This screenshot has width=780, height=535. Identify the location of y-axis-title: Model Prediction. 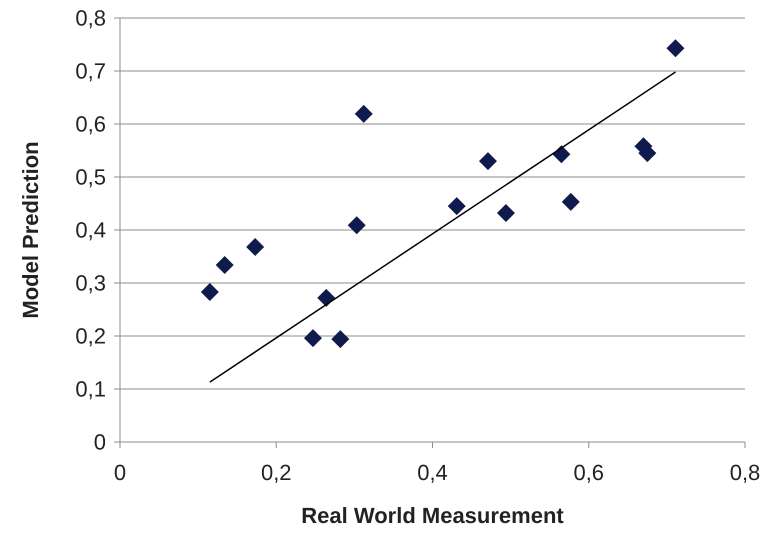
(30, 230).